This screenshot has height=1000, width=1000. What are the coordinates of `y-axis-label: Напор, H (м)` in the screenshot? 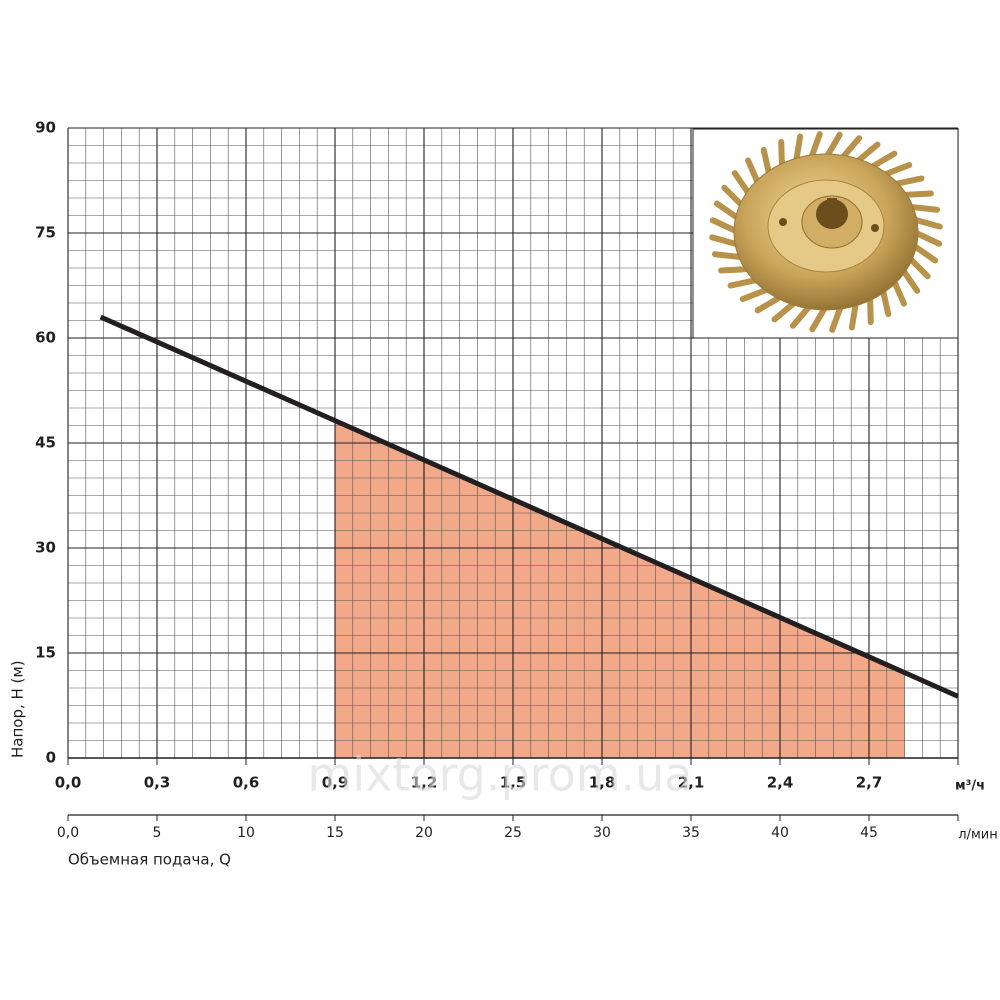 It's located at (18, 709).